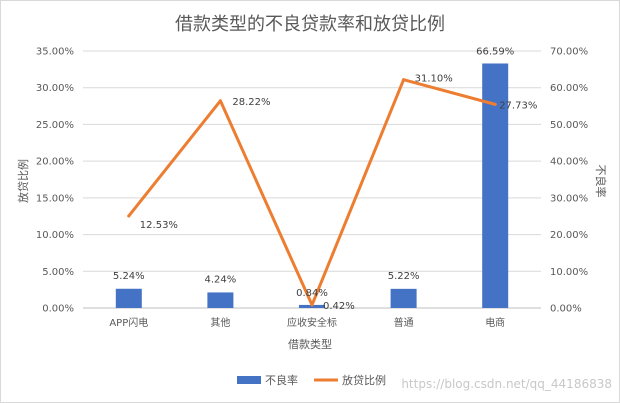 This screenshot has height=403, width=620. What do you see at coordinates (55, 52) in the screenshot?
I see `y-left-tick-label: 35.00%` at bounding box center [55, 52].